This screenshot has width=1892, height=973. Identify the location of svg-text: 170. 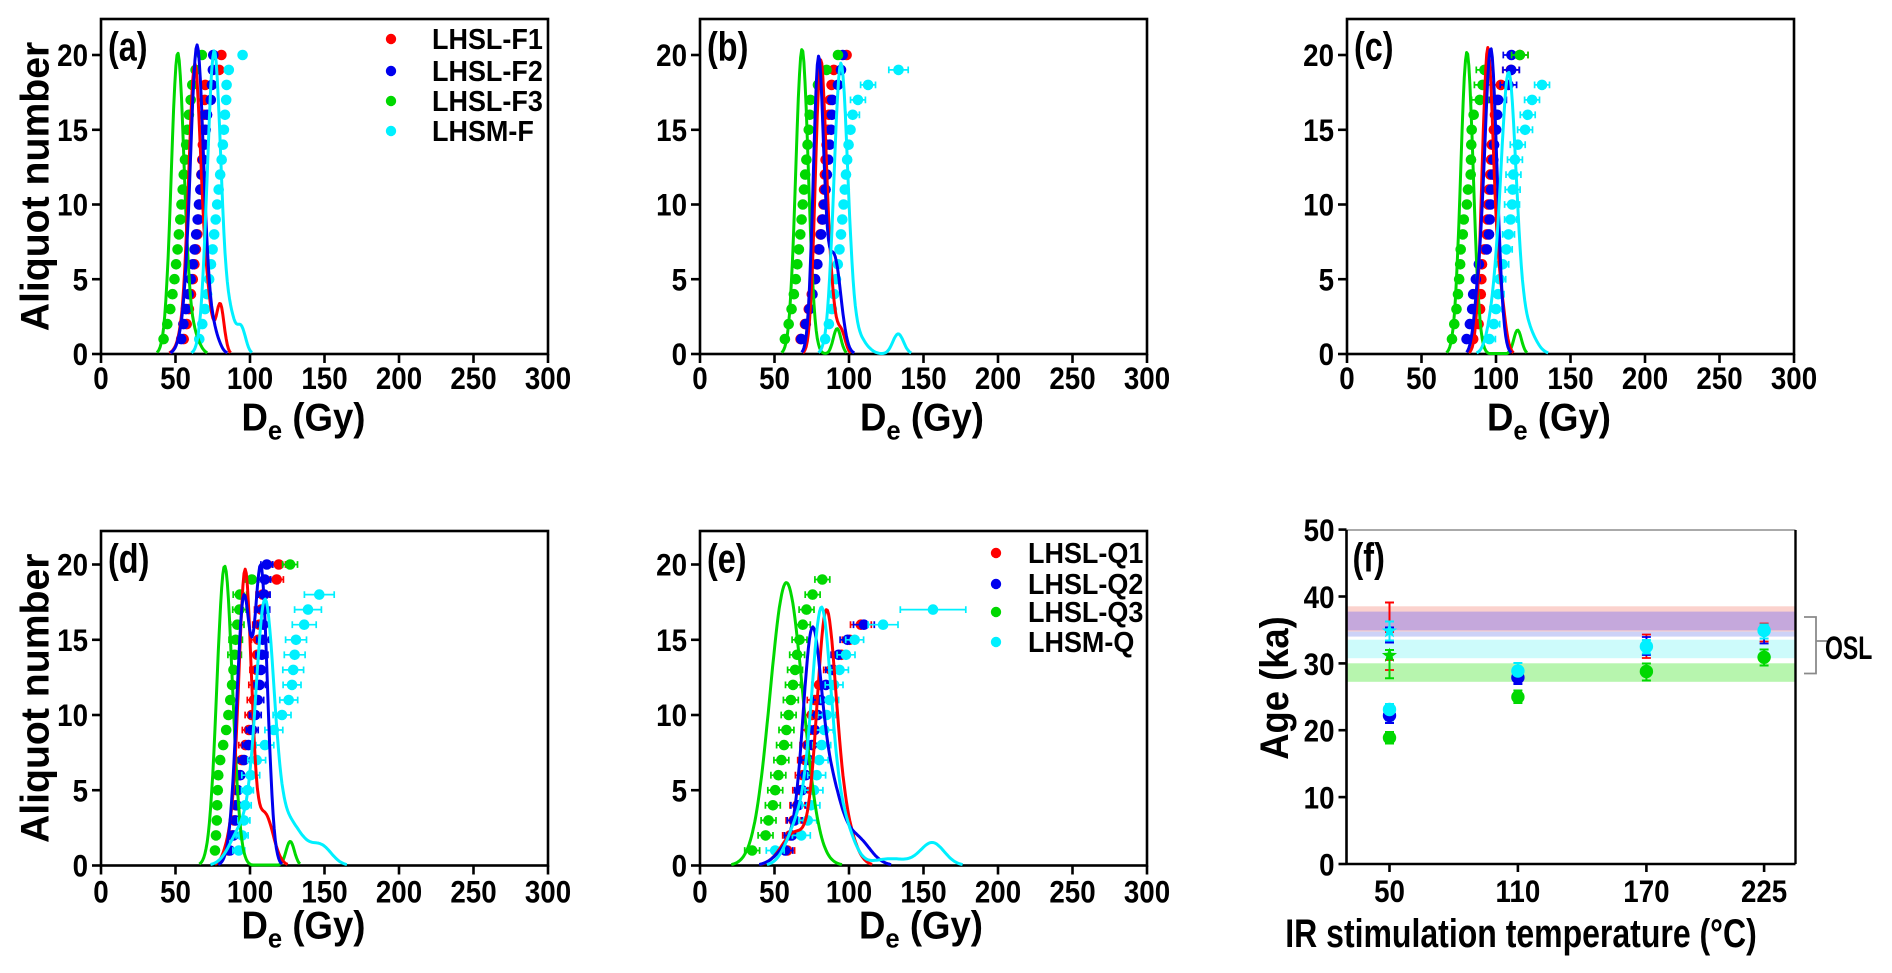
(1646, 891).